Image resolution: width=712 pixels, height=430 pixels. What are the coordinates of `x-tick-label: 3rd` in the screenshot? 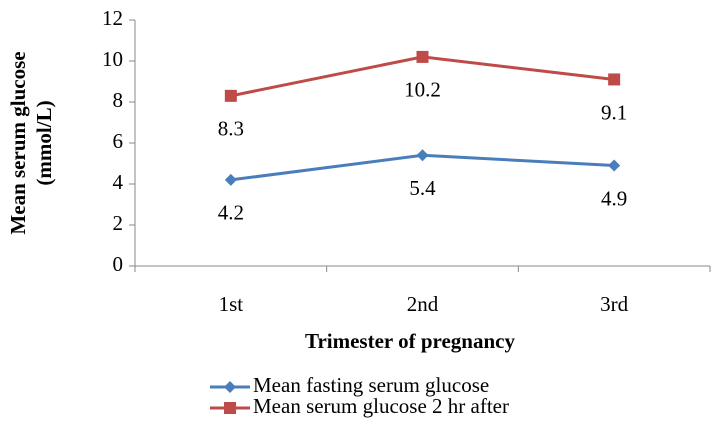 It's located at (614, 304).